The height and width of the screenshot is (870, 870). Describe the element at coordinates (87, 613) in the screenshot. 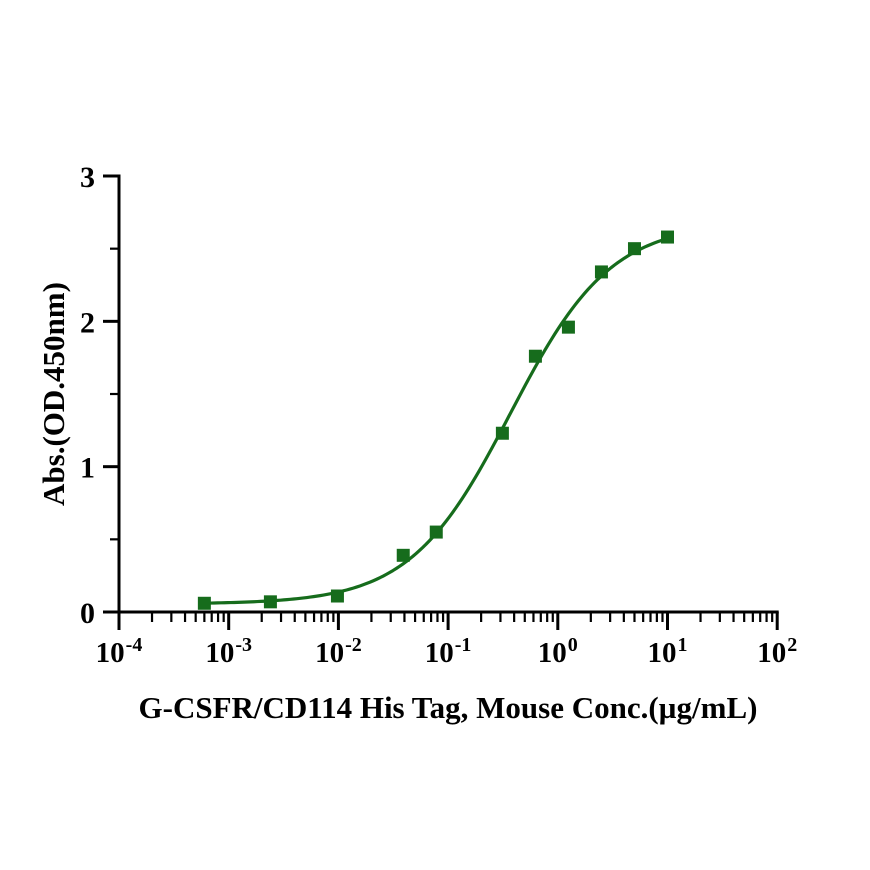

I see `y-tick-label: 0` at that location.